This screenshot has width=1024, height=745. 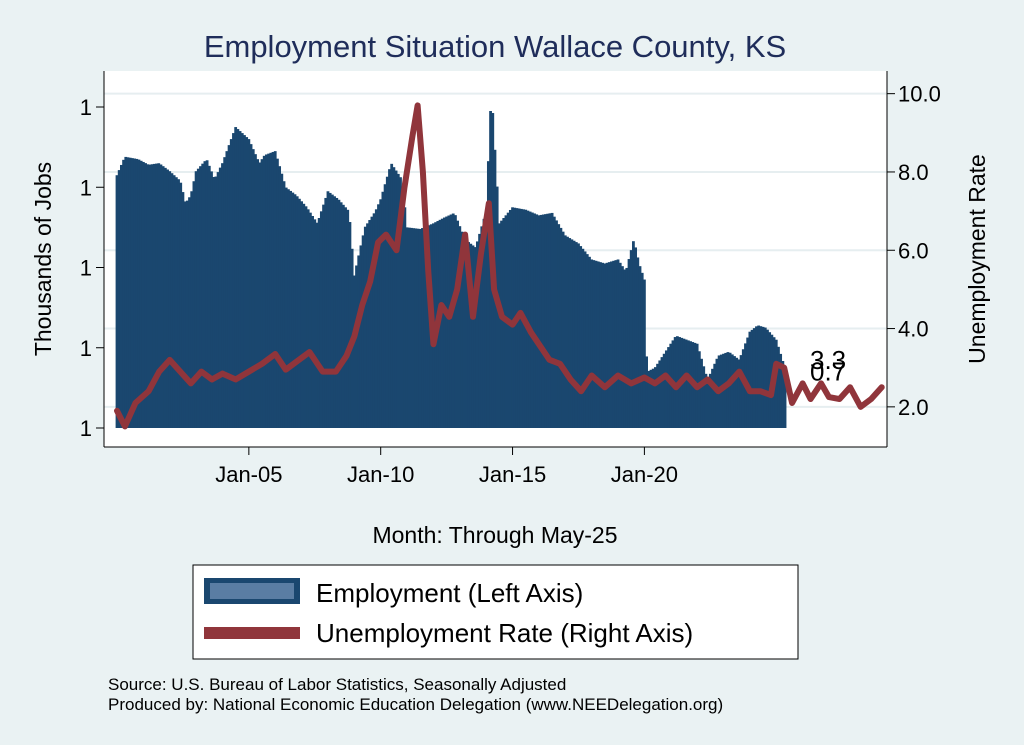 What do you see at coordinates (494, 535) in the screenshot?
I see `x-axis-title: Month: Through May-25` at bounding box center [494, 535].